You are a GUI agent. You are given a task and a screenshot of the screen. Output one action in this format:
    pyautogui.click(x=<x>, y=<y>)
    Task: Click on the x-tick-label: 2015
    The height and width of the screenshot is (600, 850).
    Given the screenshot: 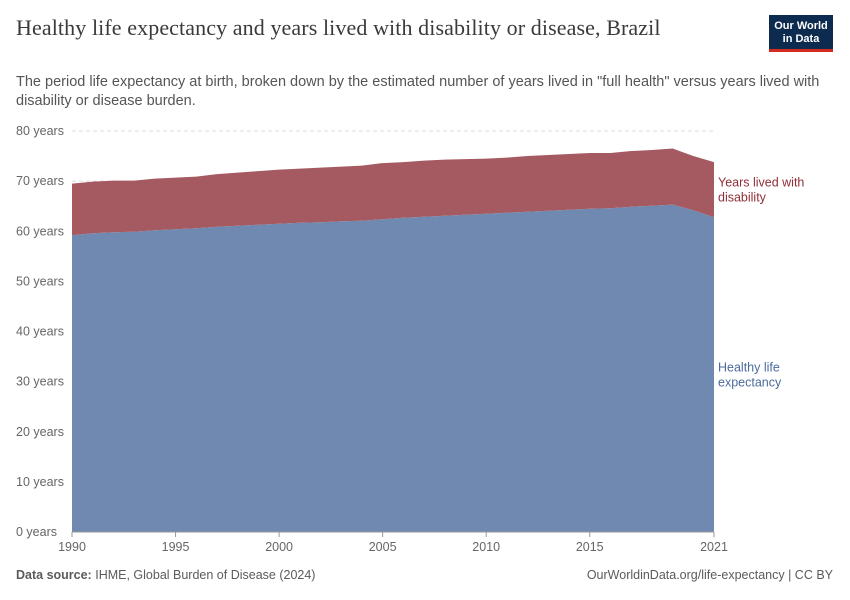 What is the action you would take?
    pyautogui.click(x=590, y=547)
    